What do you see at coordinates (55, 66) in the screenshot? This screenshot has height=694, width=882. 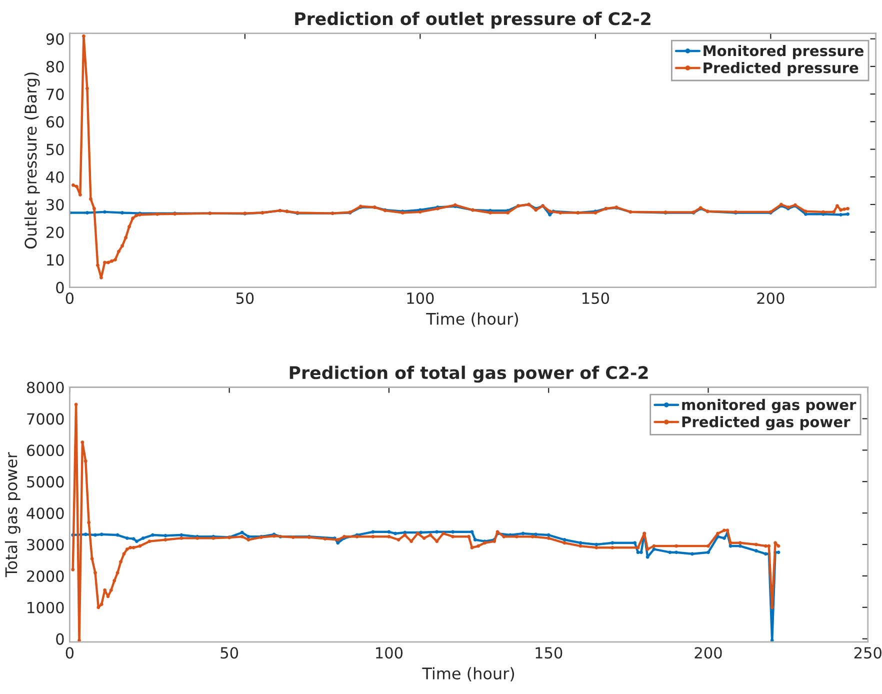 I see `y-tick-label: 80` at bounding box center [55, 66].